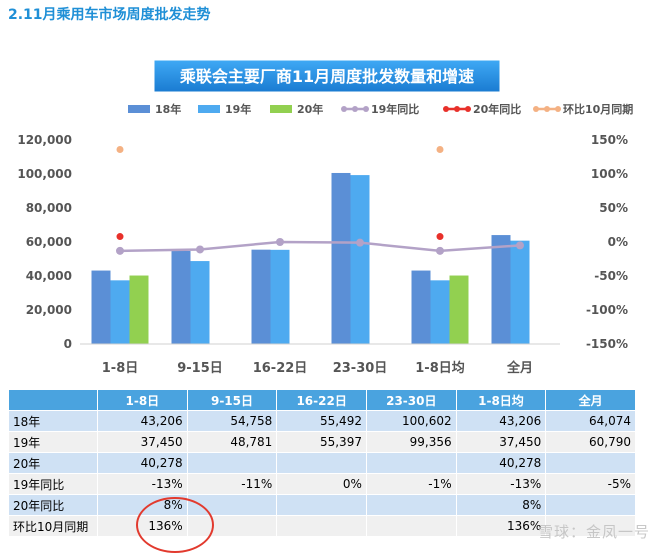  What do you see at coordinates (142, 400) in the screenshot?
I see `table-header-cell: 1-8日` at bounding box center [142, 400].